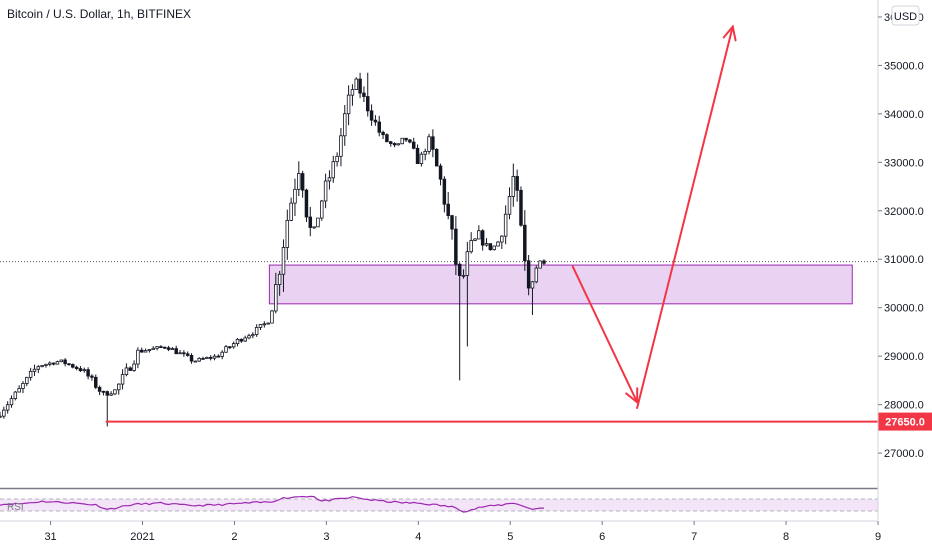  What do you see at coordinates (560, 284) in the screenshot?
I see `support-zone` at bounding box center [560, 284].